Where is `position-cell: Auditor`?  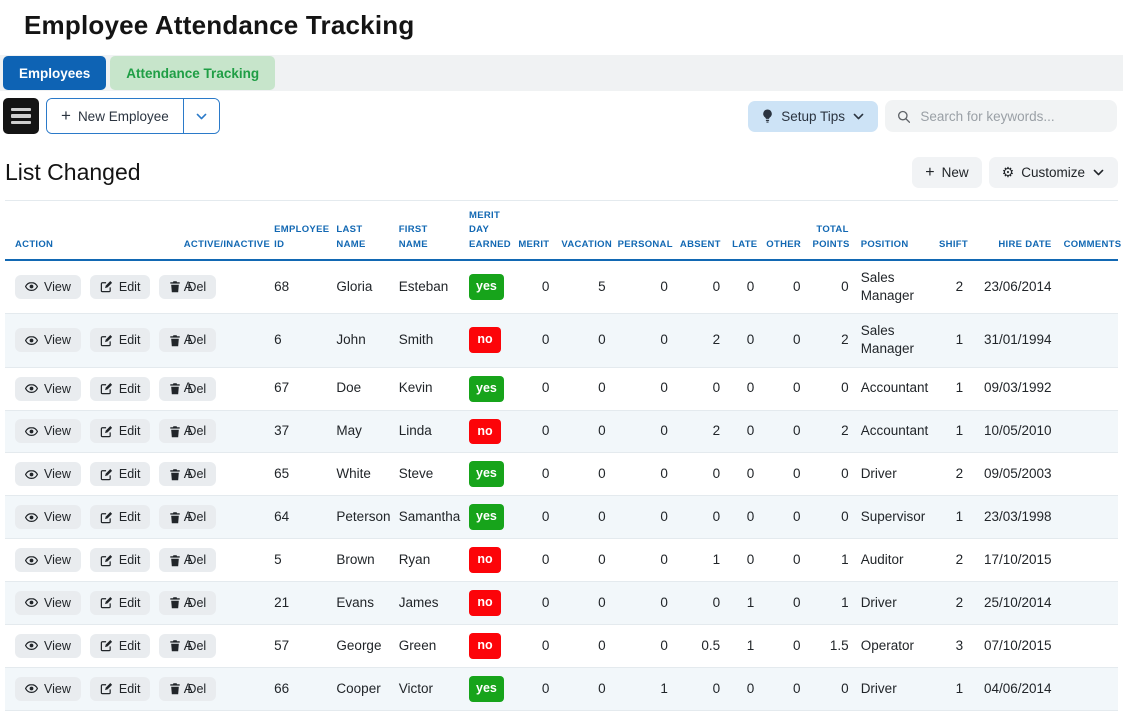
position-cell: Auditor is located at coordinates (894, 560).